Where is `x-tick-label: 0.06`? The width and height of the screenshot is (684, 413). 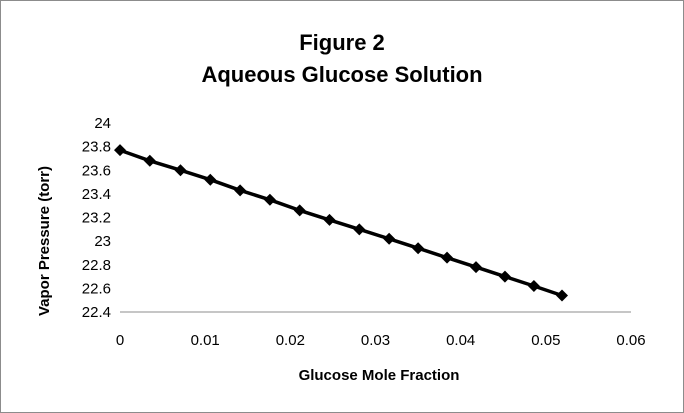
x-tick-label: 0.06 is located at coordinates (630, 340).